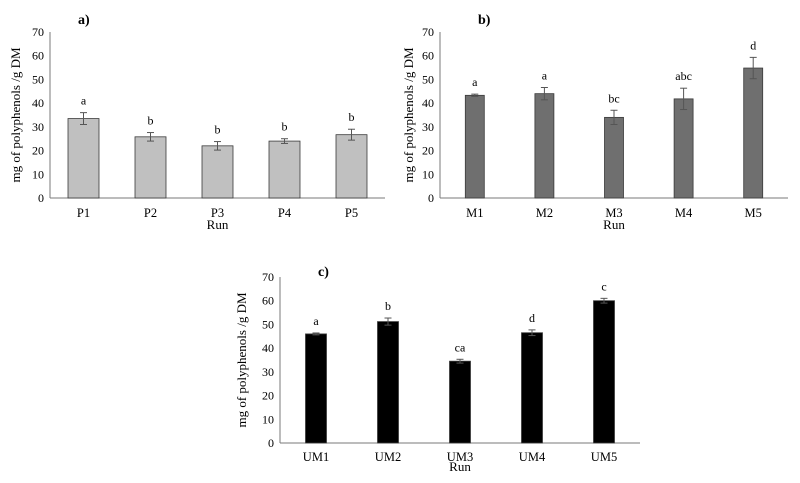 This screenshot has width=800, height=483. What do you see at coordinates (217, 213) in the screenshot?
I see `category-label: P3` at bounding box center [217, 213].